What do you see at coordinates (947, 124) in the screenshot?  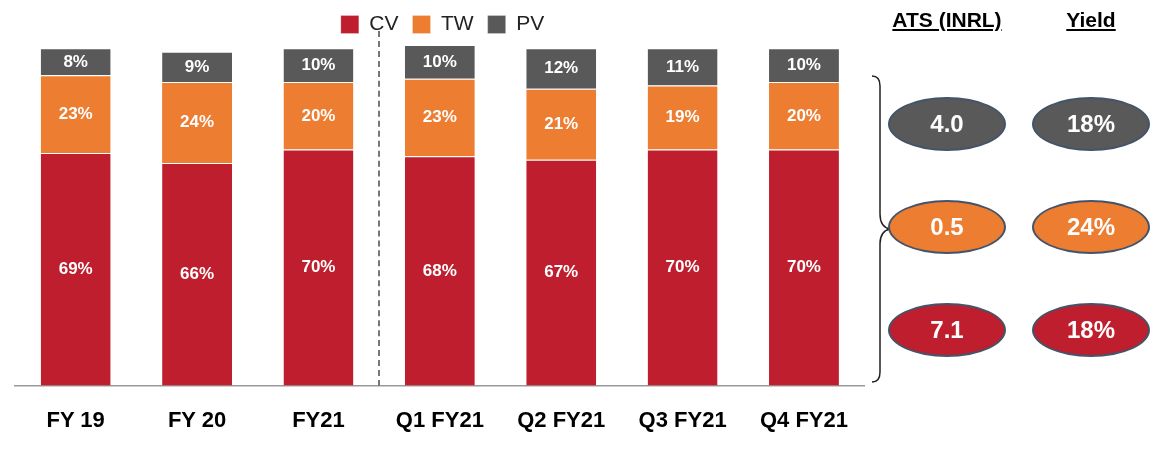 I see `data-label: 4.0` at bounding box center [947, 124].